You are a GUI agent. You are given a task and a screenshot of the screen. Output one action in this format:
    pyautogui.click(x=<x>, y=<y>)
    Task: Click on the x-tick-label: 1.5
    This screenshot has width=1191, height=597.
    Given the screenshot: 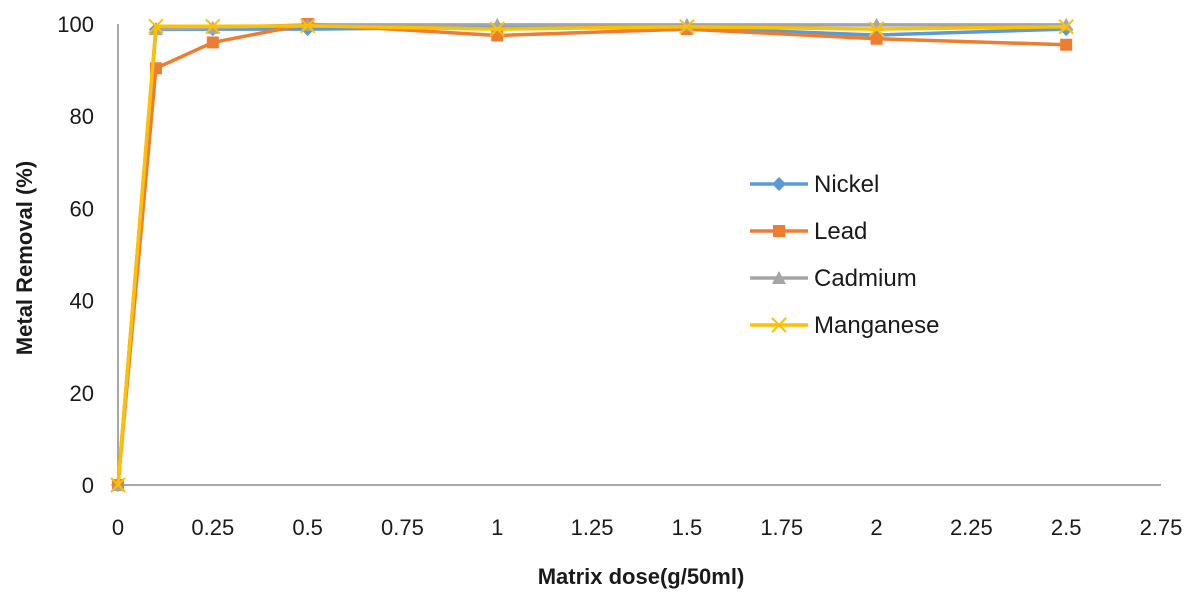 What is the action you would take?
    pyautogui.click(x=687, y=527)
    